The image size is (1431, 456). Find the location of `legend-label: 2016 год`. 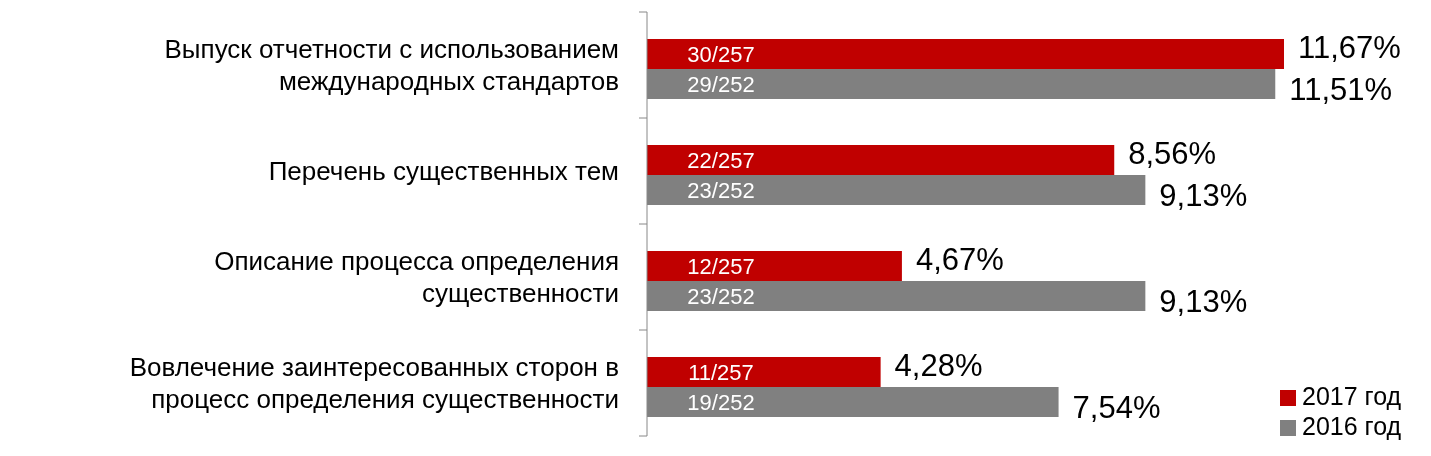

legend-label: 2016 год is located at coordinates (1352, 425).